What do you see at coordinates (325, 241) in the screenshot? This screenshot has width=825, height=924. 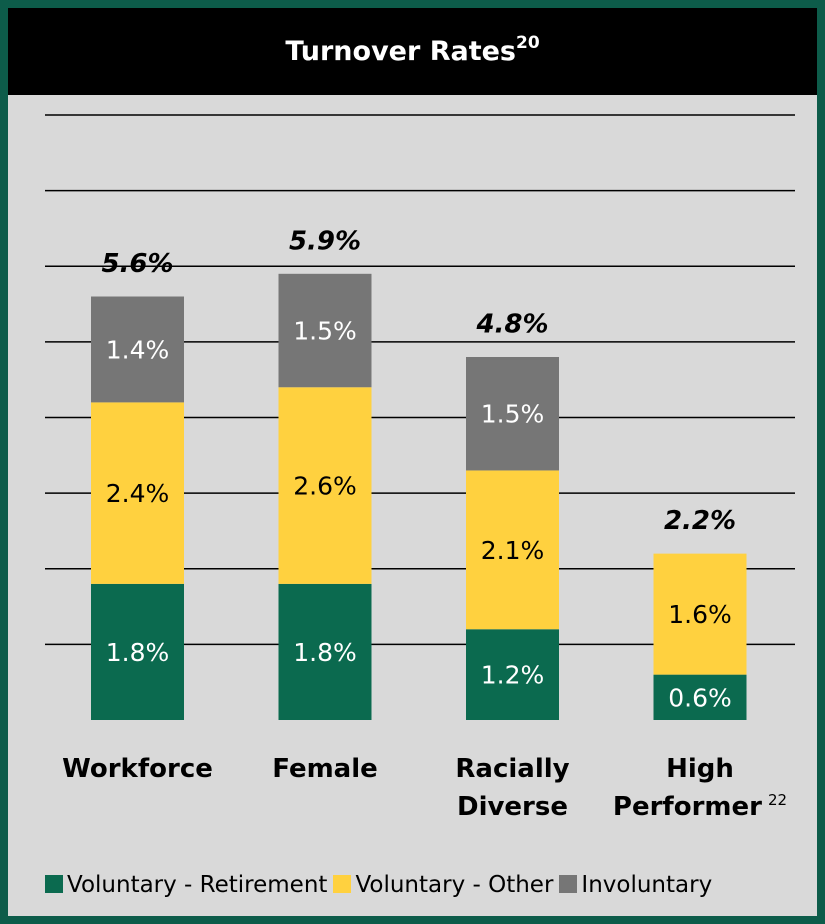 I see `total-label: 5.9%` at bounding box center [325, 241].